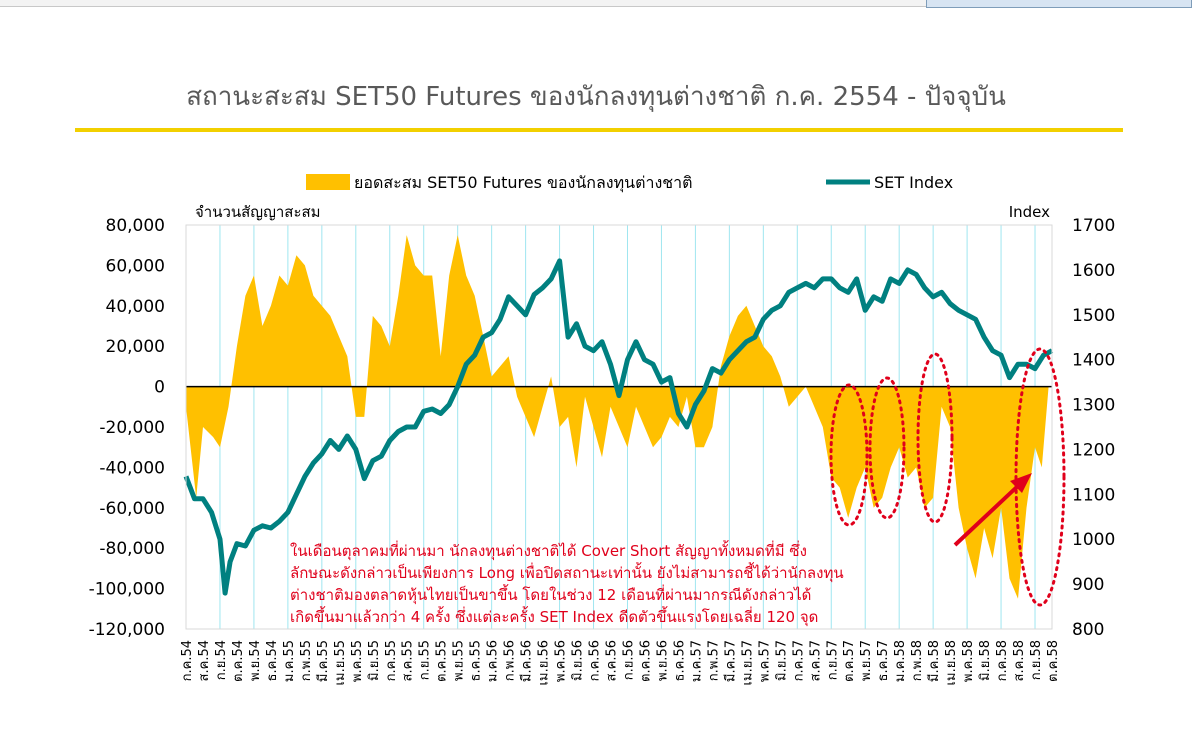  What do you see at coordinates (135, 226) in the screenshot?
I see `left-tick-label: 80,000` at bounding box center [135, 226].